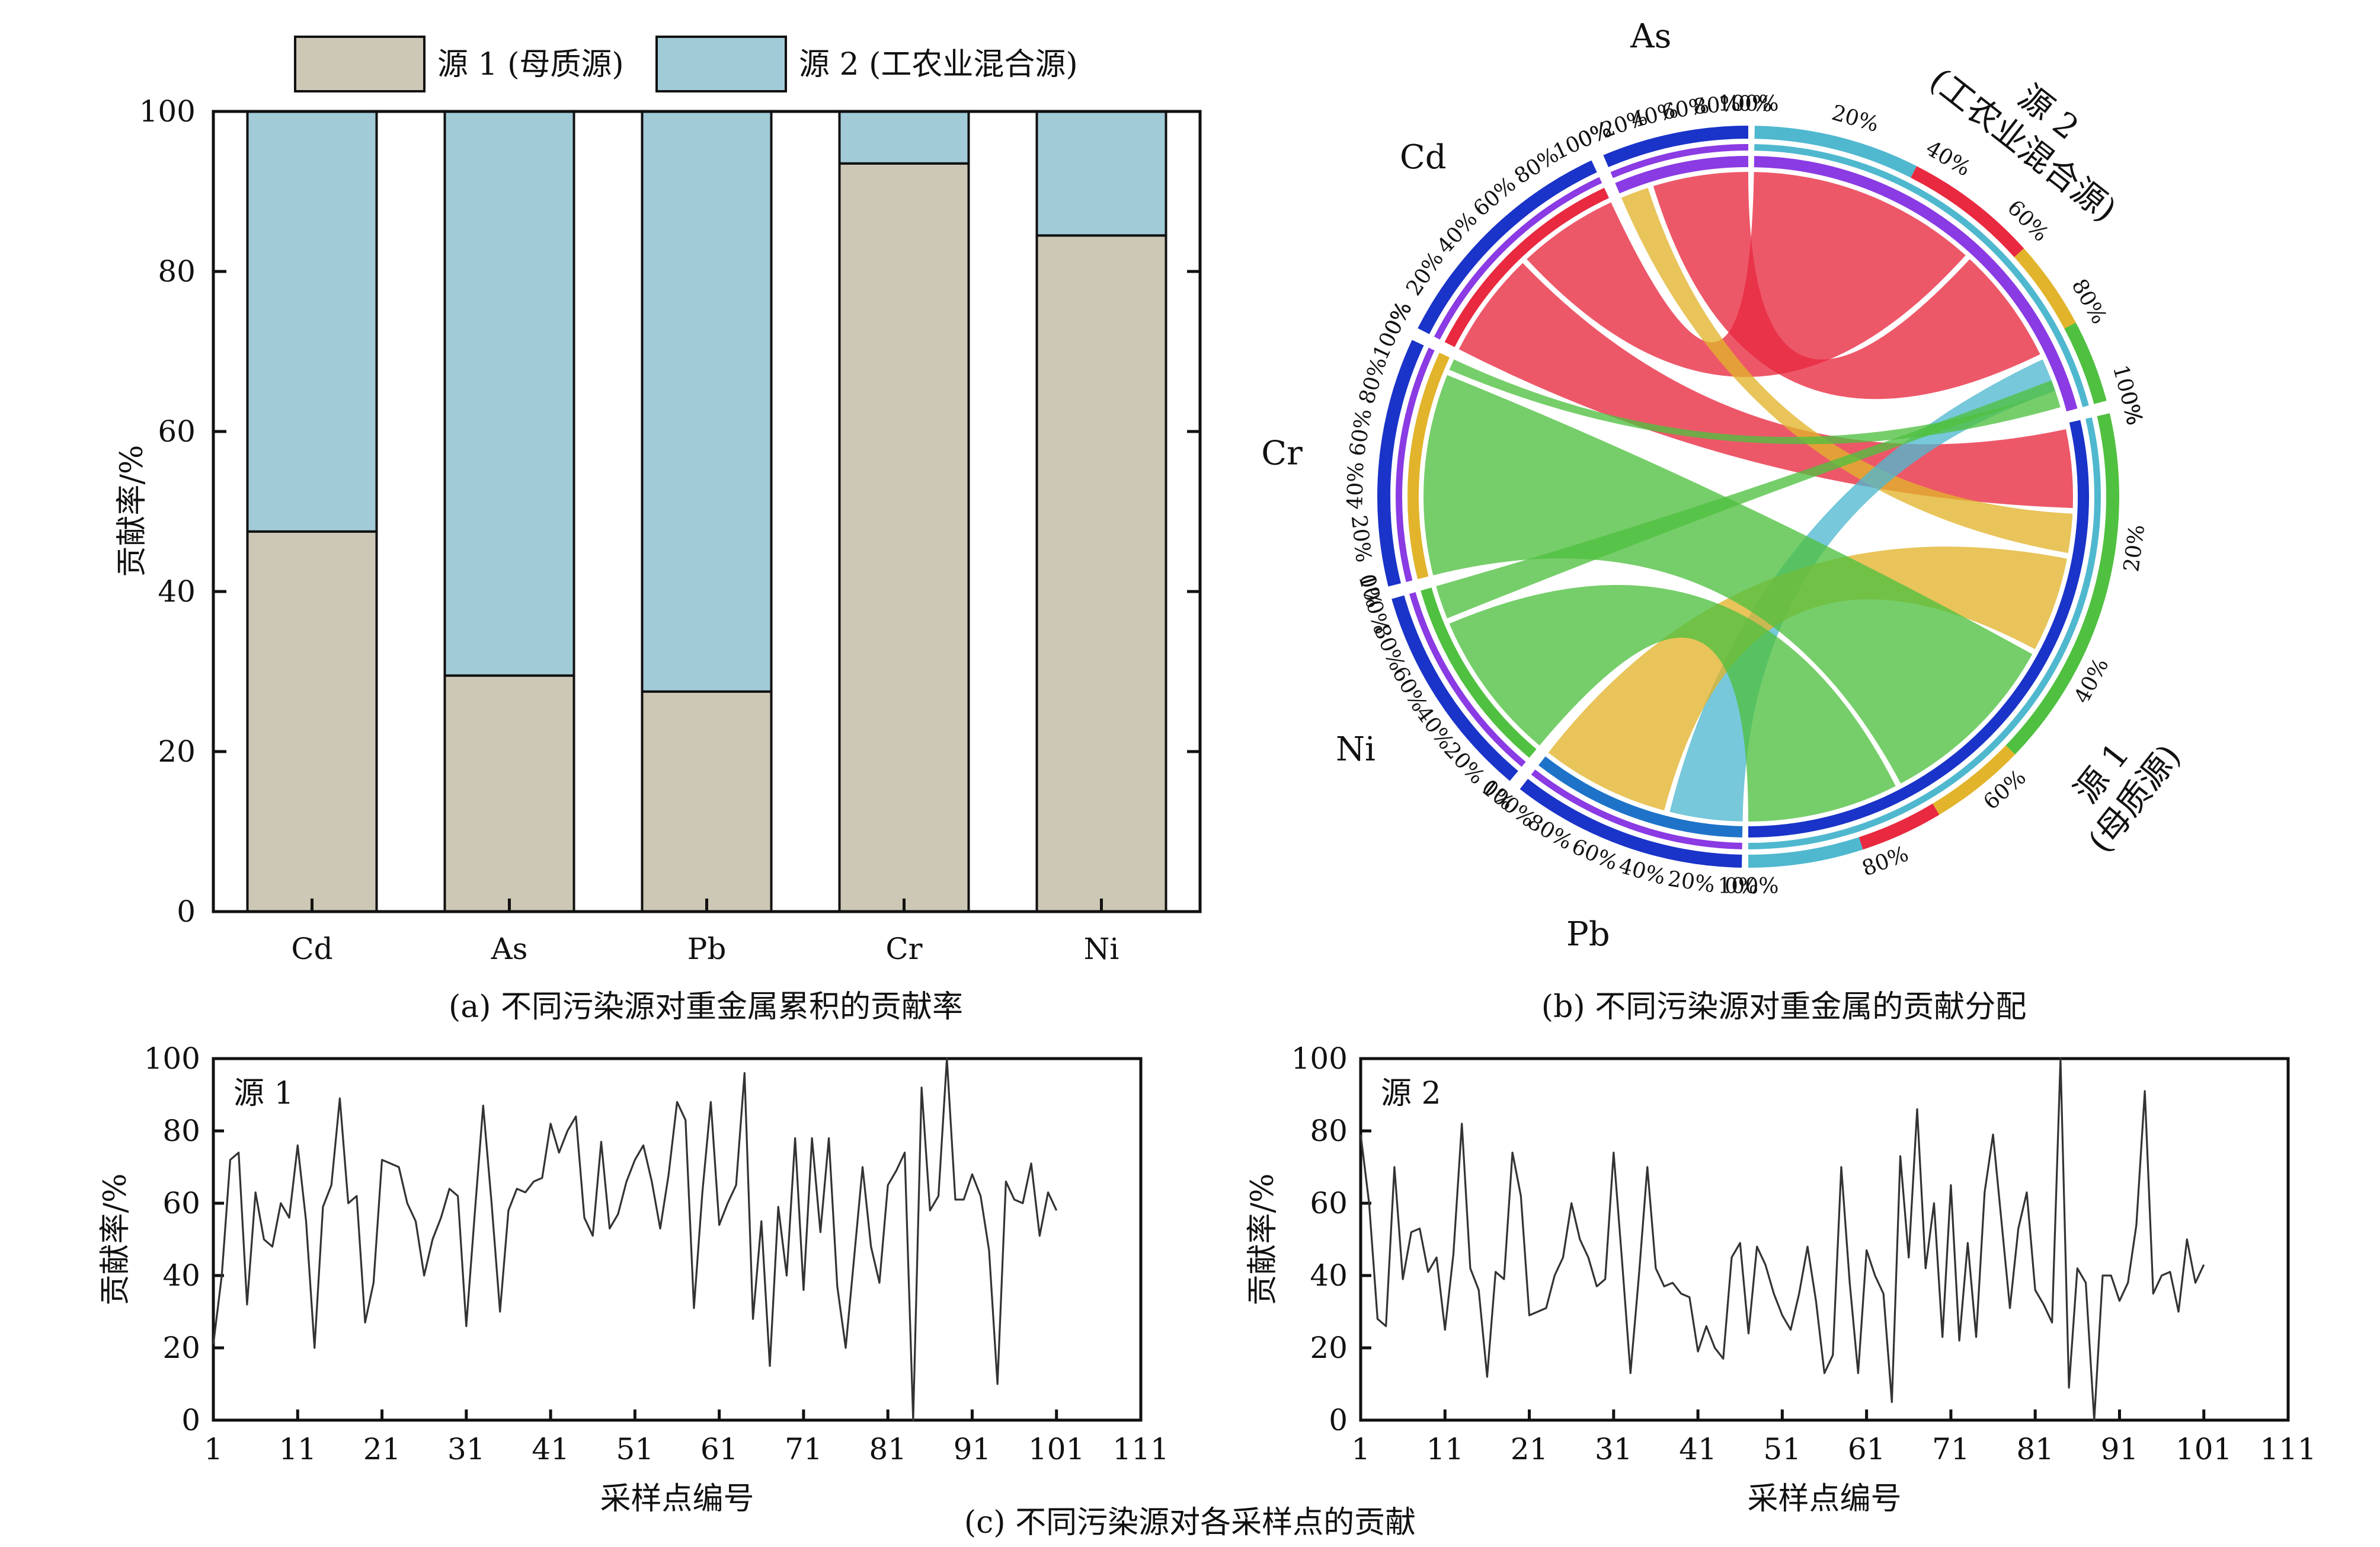  What do you see at coordinates (1411, 1093) in the screenshot?
I see `panel-title: 源 2` at bounding box center [1411, 1093].